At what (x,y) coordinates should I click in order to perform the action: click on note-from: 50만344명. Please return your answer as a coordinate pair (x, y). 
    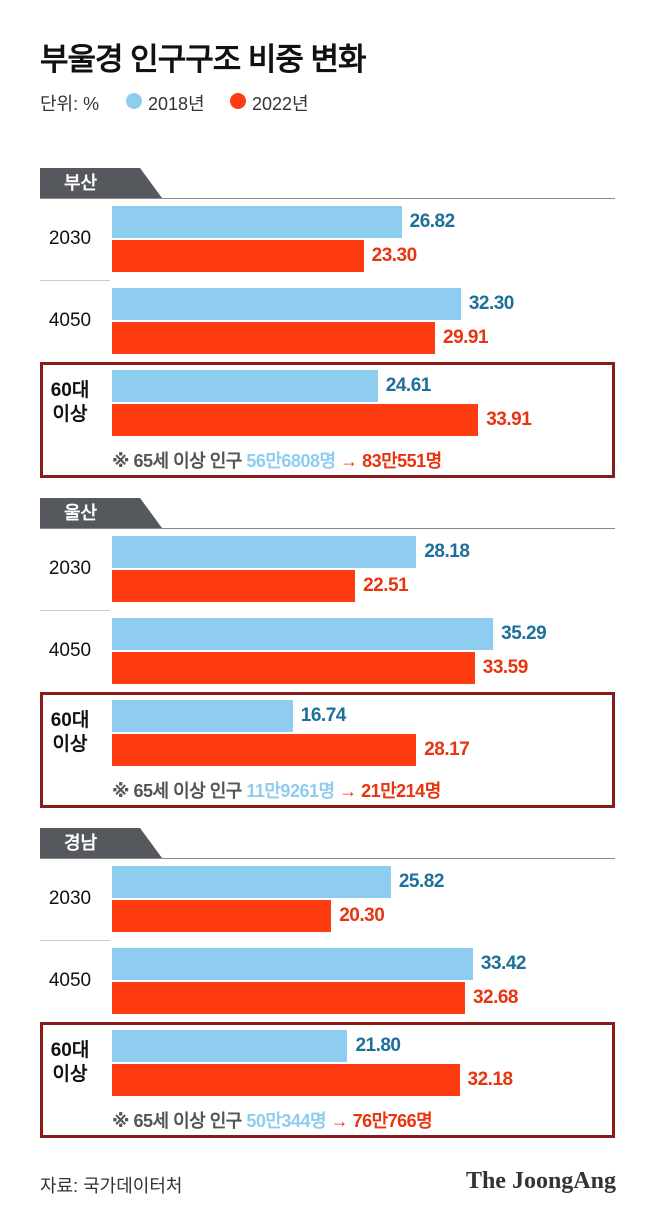
    Looking at the image, I should click on (286, 1121).